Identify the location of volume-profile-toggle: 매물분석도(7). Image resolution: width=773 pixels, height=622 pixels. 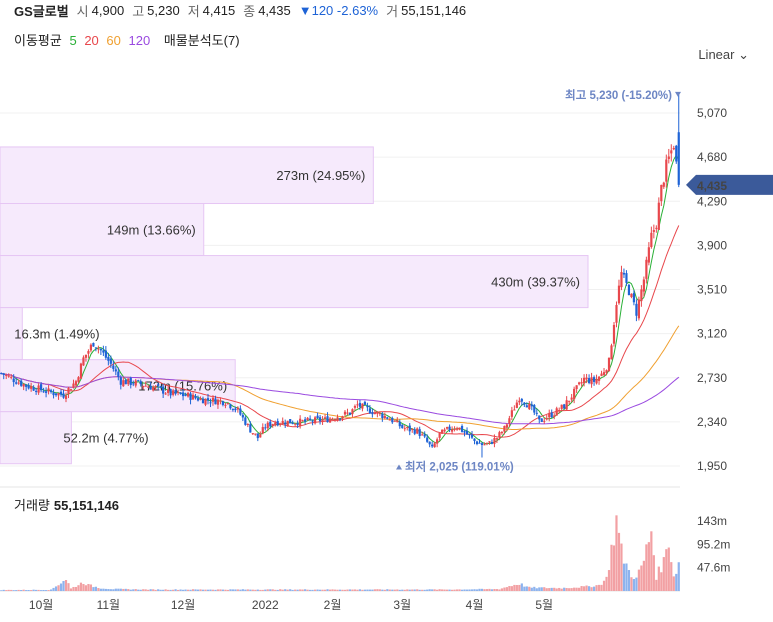
(201, 40).